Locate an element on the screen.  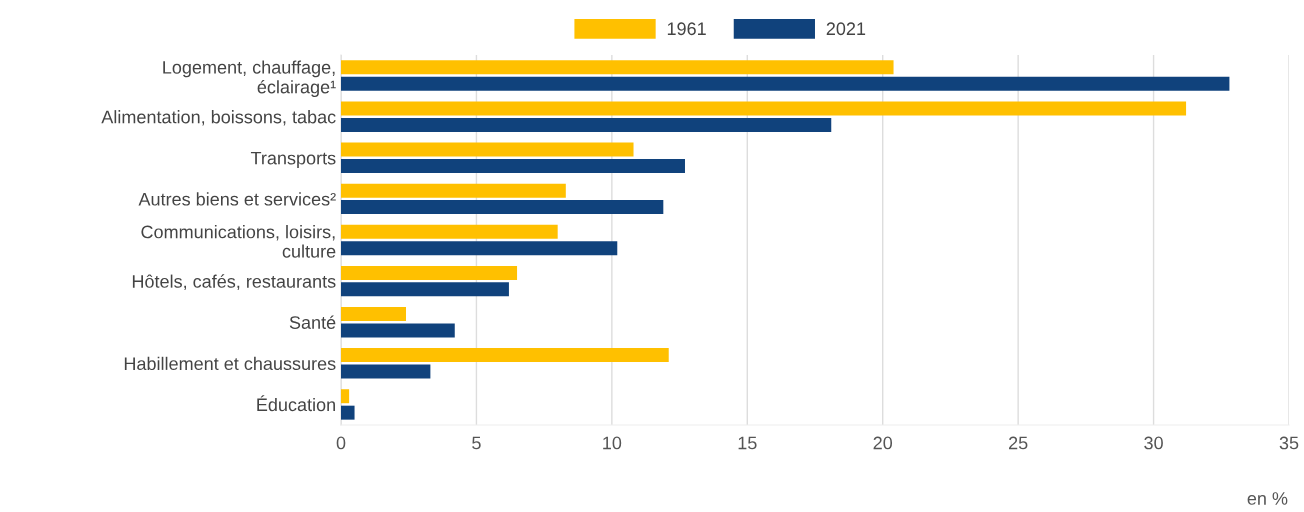
y-tick-label: Logement, chauffage, éclairage¹ is located at coordinates (249, 79).